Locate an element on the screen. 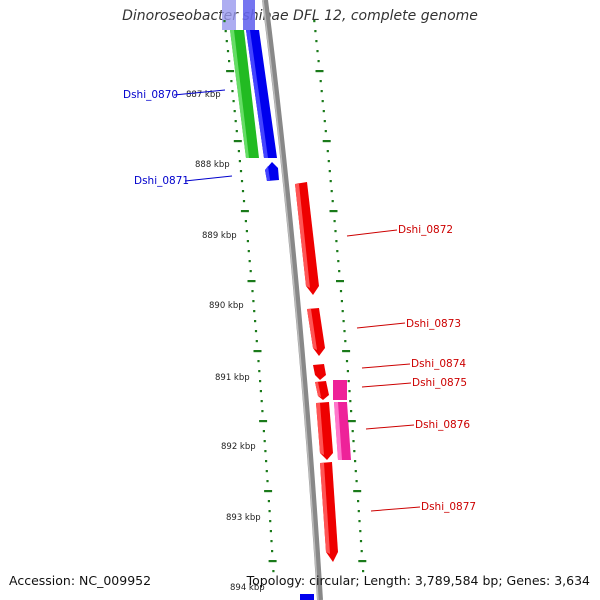  ruler-label-891: 891 kbp is located at coordinates (232, 378).